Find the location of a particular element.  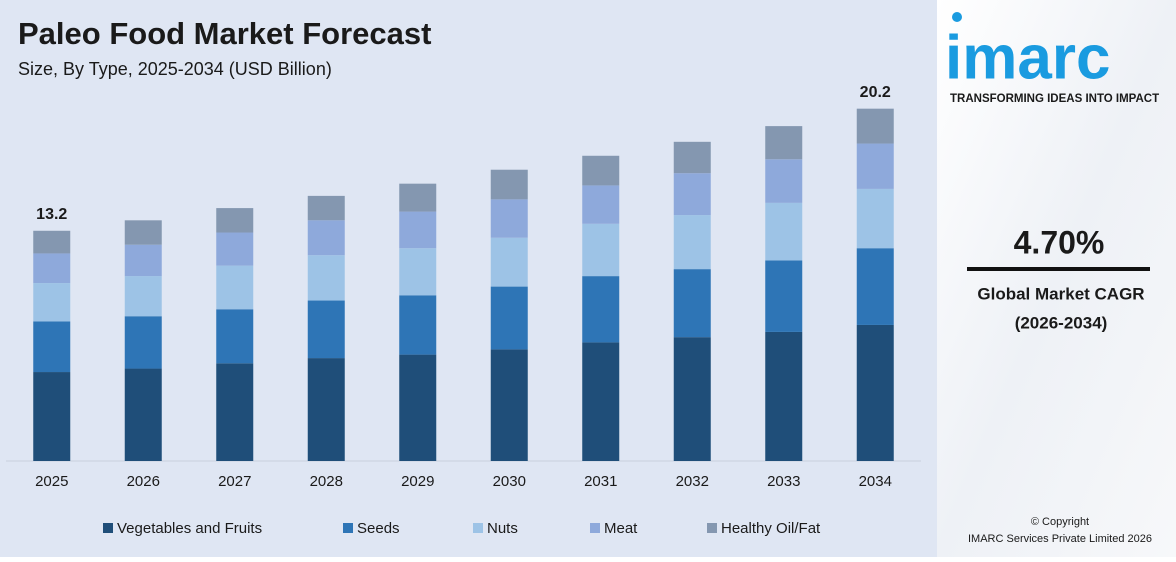

cagr-period: (2026-2034) is located at coordinates (1061, 322).